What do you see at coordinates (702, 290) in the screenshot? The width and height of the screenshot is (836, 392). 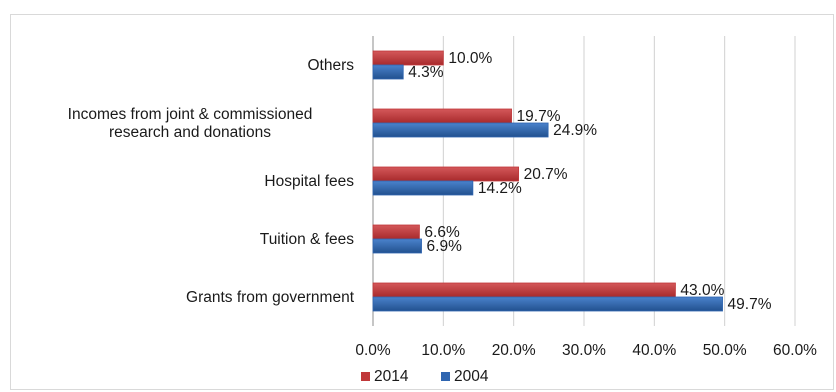 I see `data-label-2014: 43.0%` at bounding box center [702, 290].